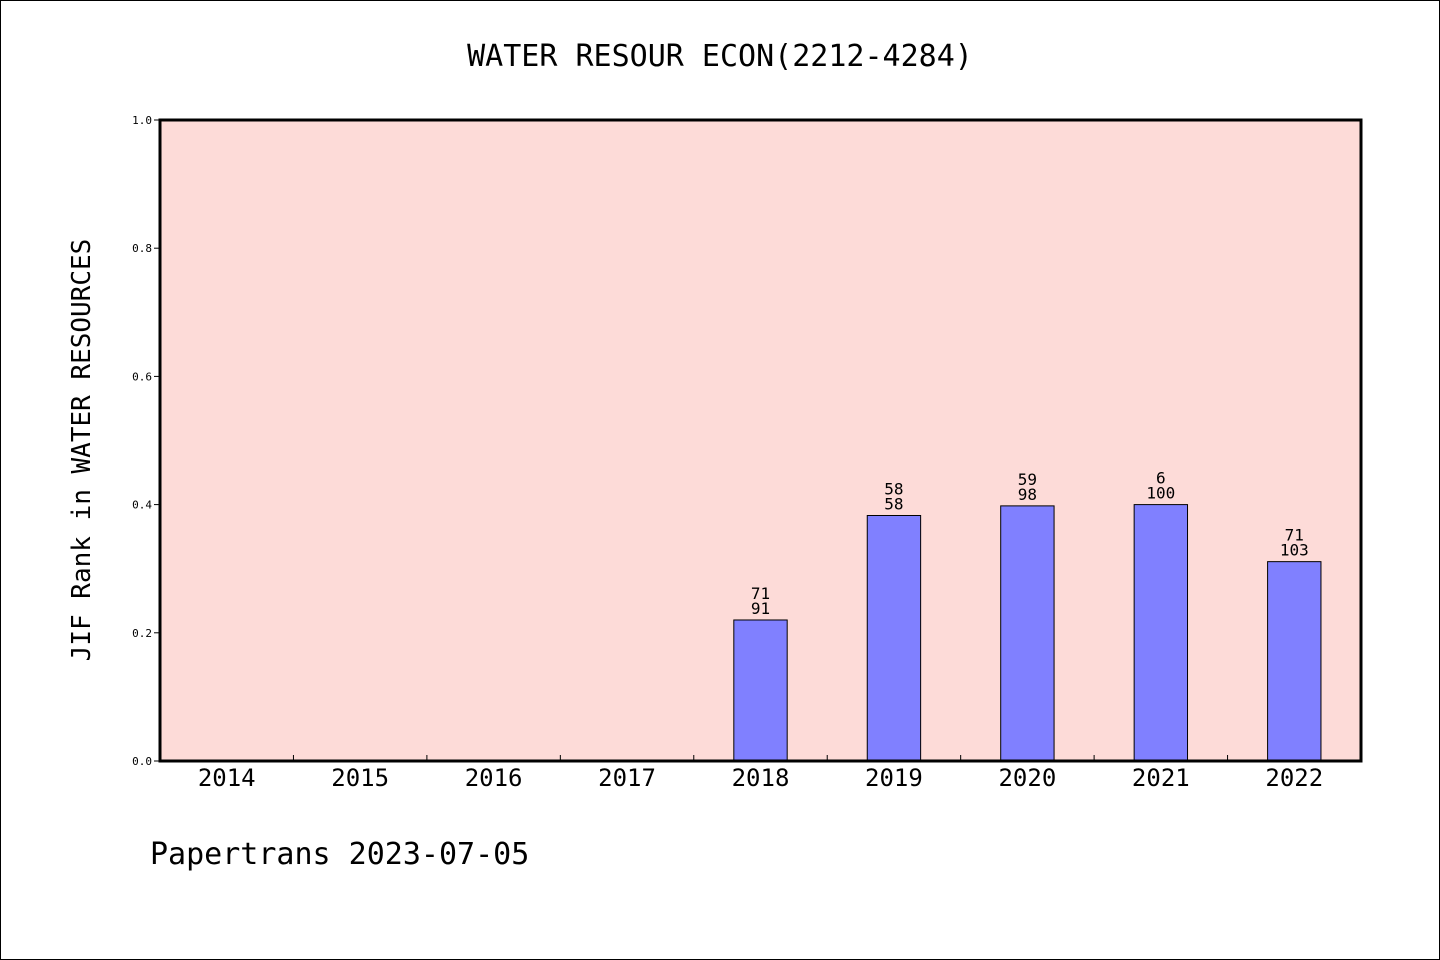 The width and height of the screenshot is (1440, 960). I want to click on x-tick-label: 2022, so click(1294, 778).